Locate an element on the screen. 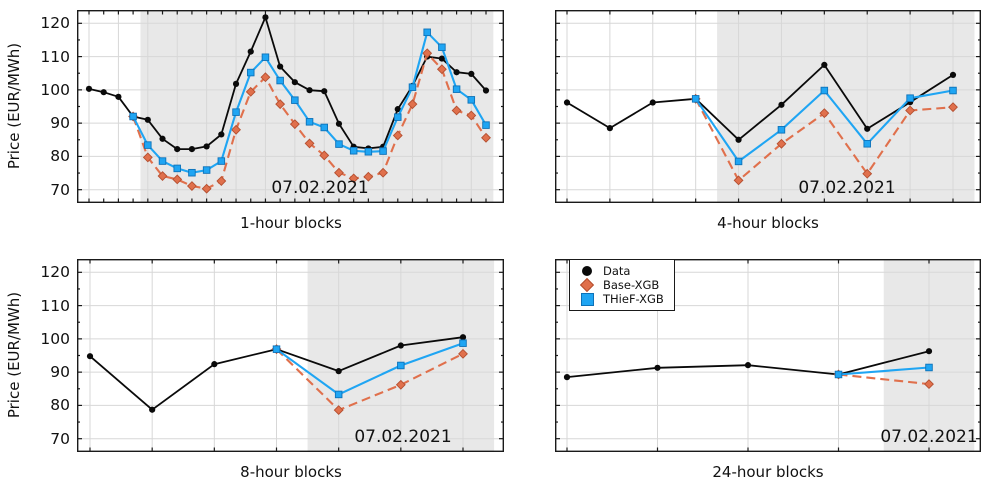 This screenshot has height=498, width=997. date-annotation-4-hour: 07.02.2021 is located at coordinates (847, 188).